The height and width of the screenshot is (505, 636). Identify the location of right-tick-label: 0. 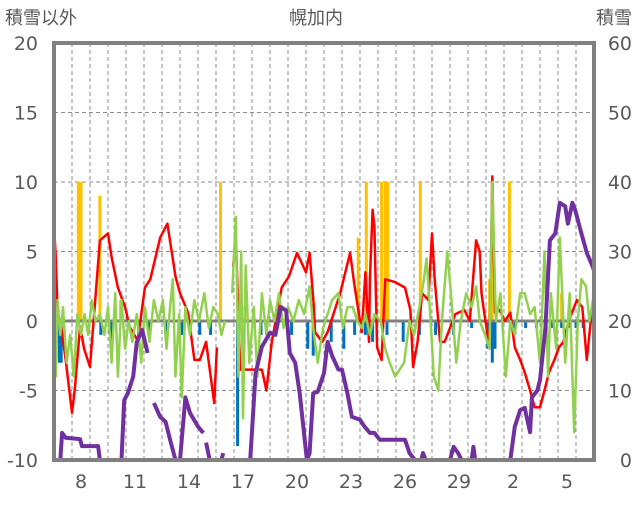
(626, 461).